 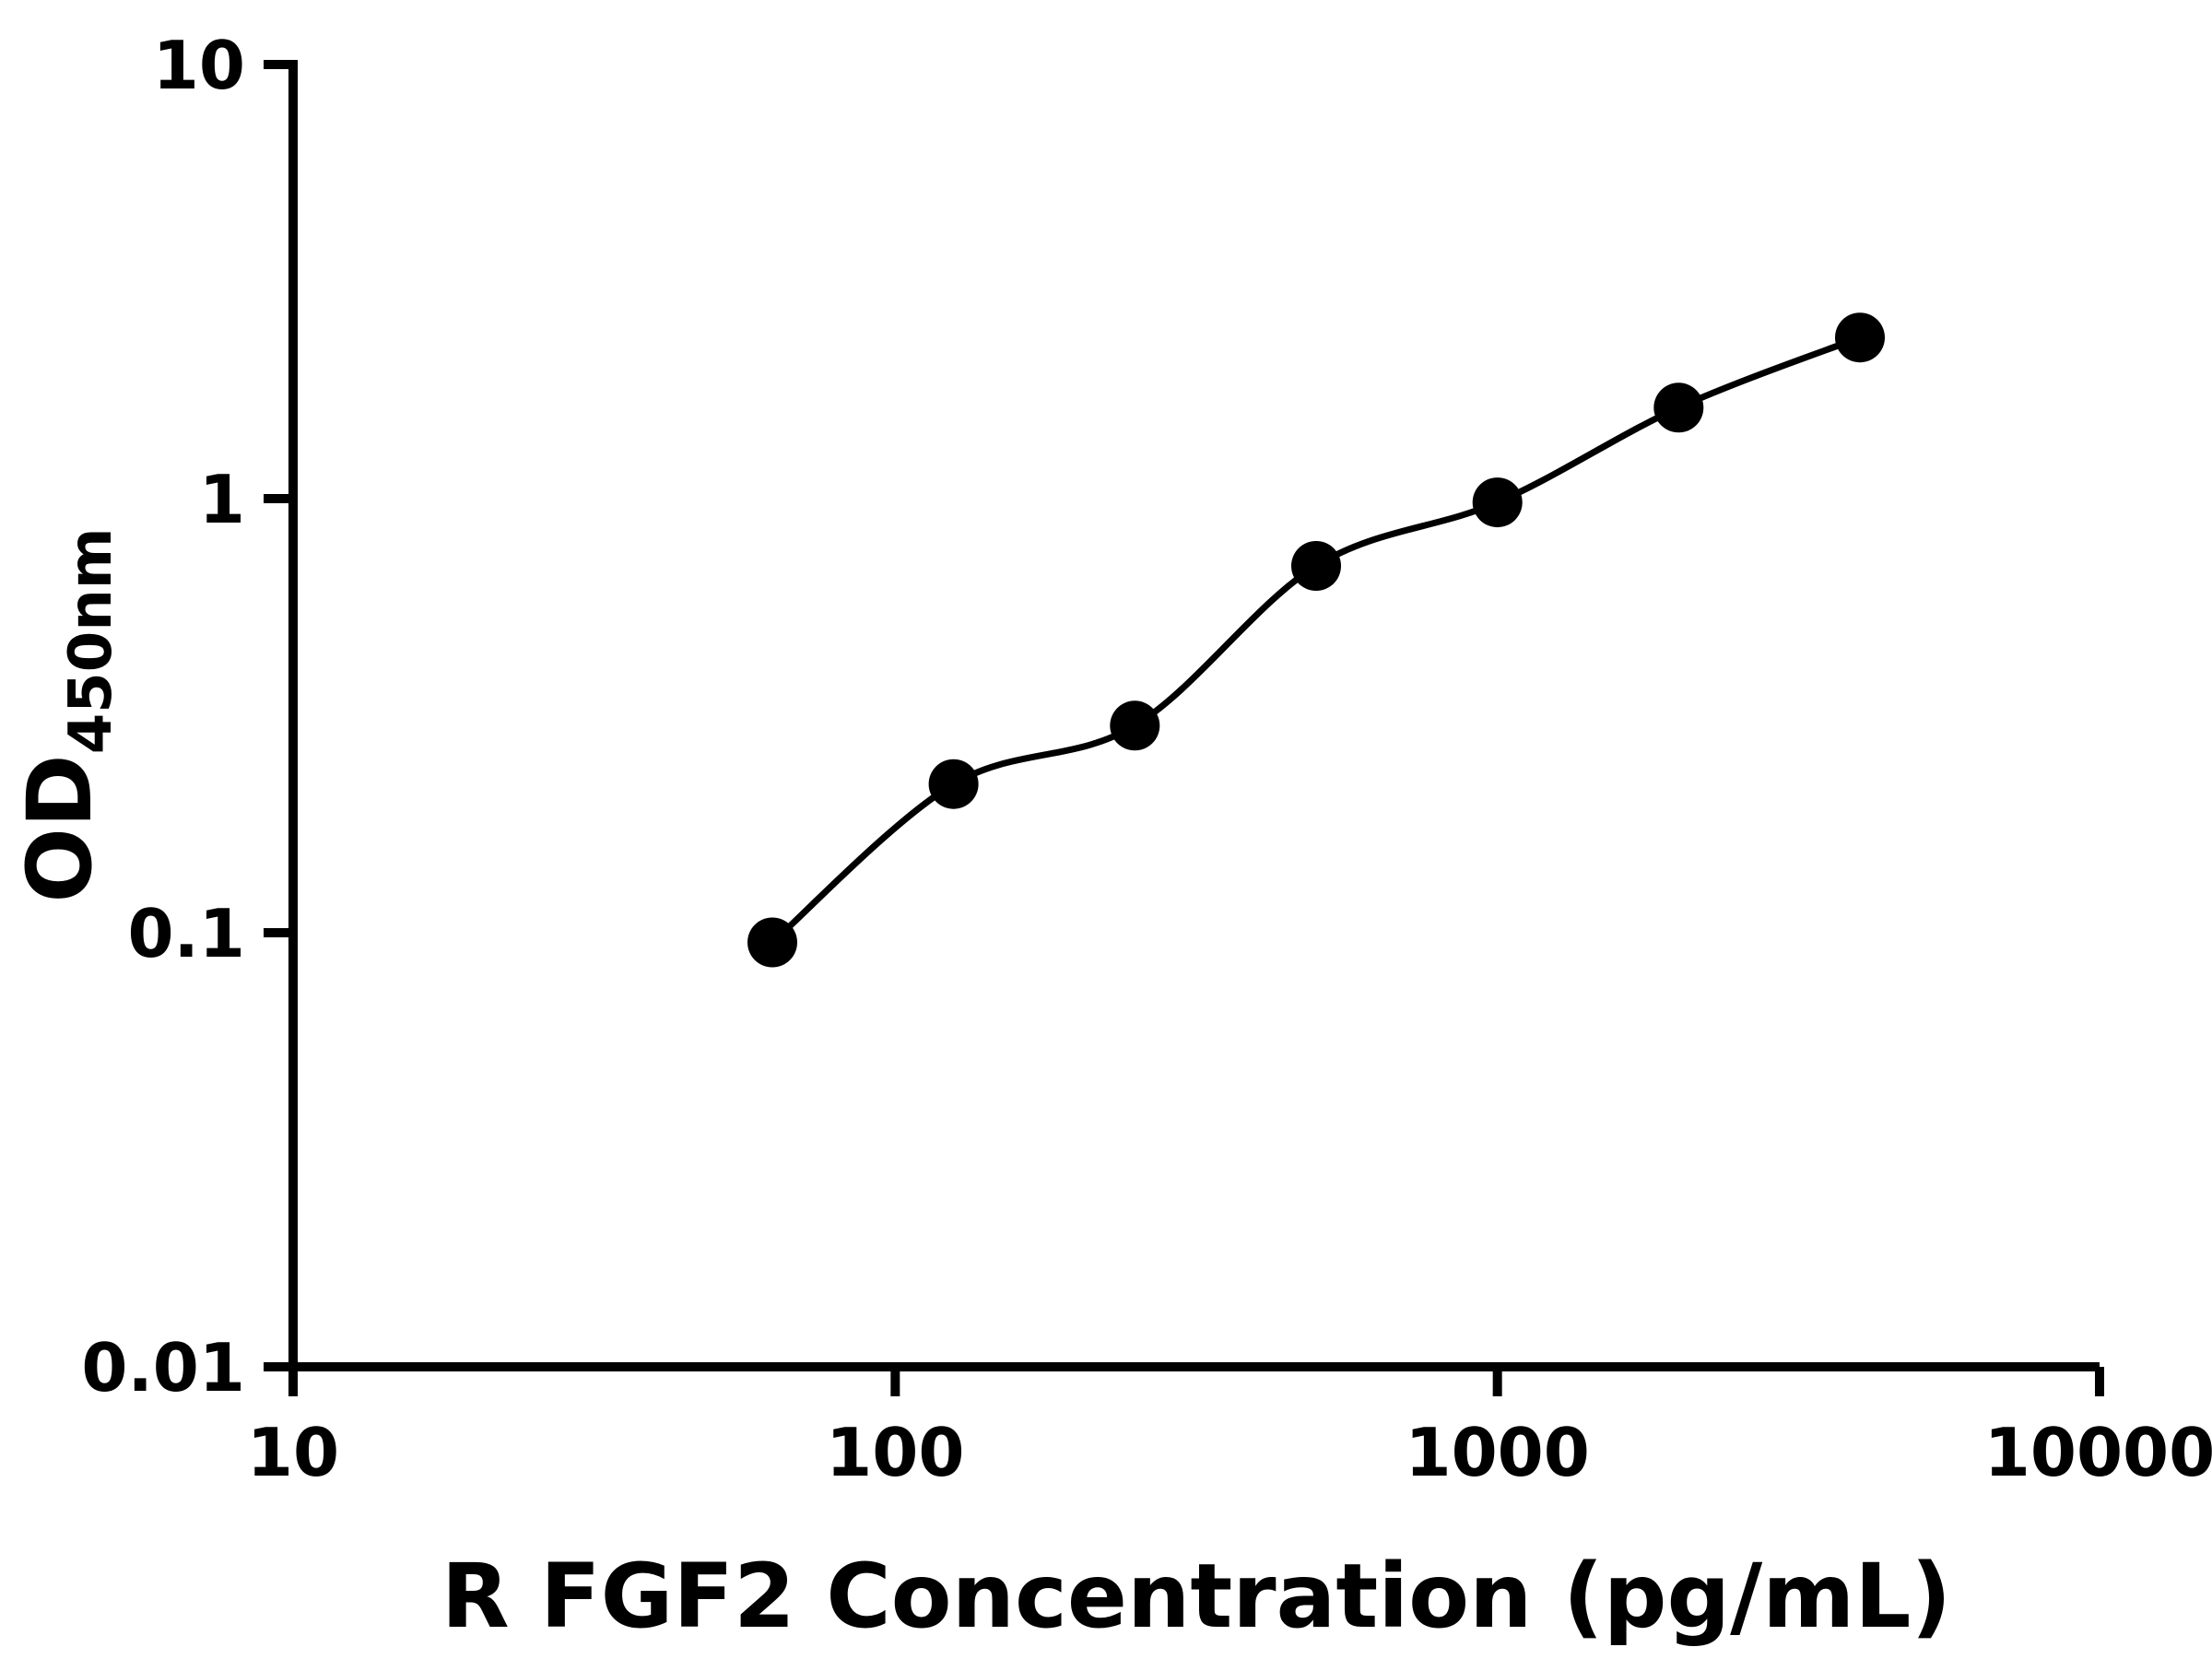 I want to click on y-tick-label: 0.1, so click(x=186, y=933).